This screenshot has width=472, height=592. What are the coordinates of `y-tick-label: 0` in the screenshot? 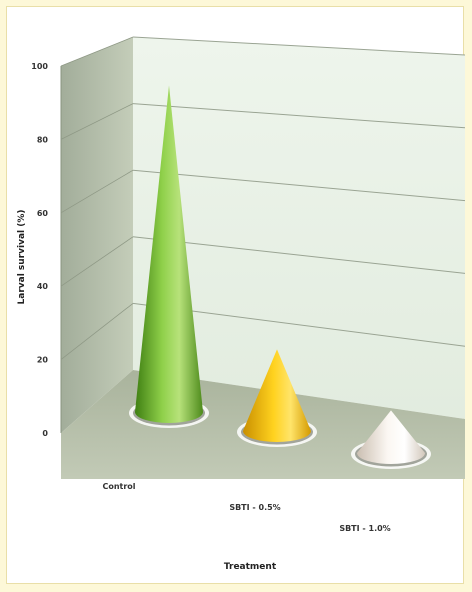 It's located at (45, 433).